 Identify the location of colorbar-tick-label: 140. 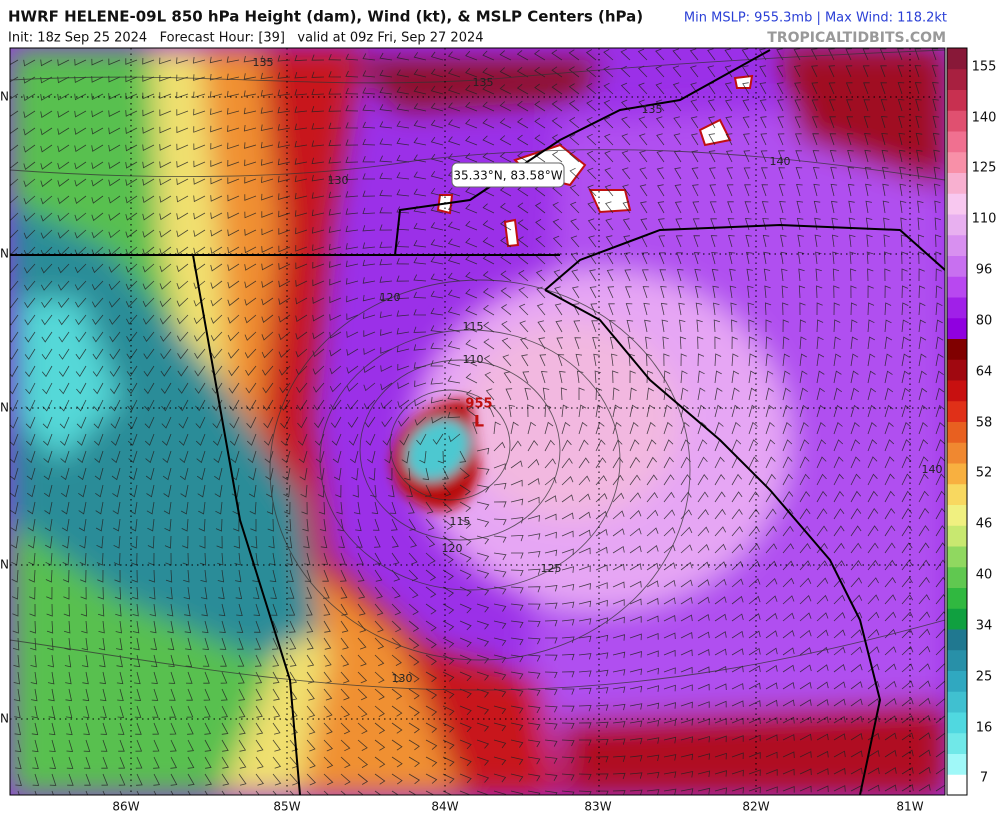
(984, 118).